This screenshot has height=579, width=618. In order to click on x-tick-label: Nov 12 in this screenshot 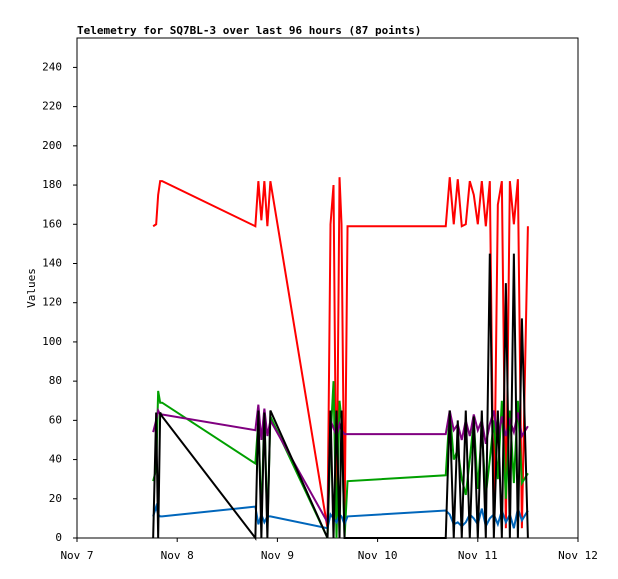, I will do `click(578, 555)`.